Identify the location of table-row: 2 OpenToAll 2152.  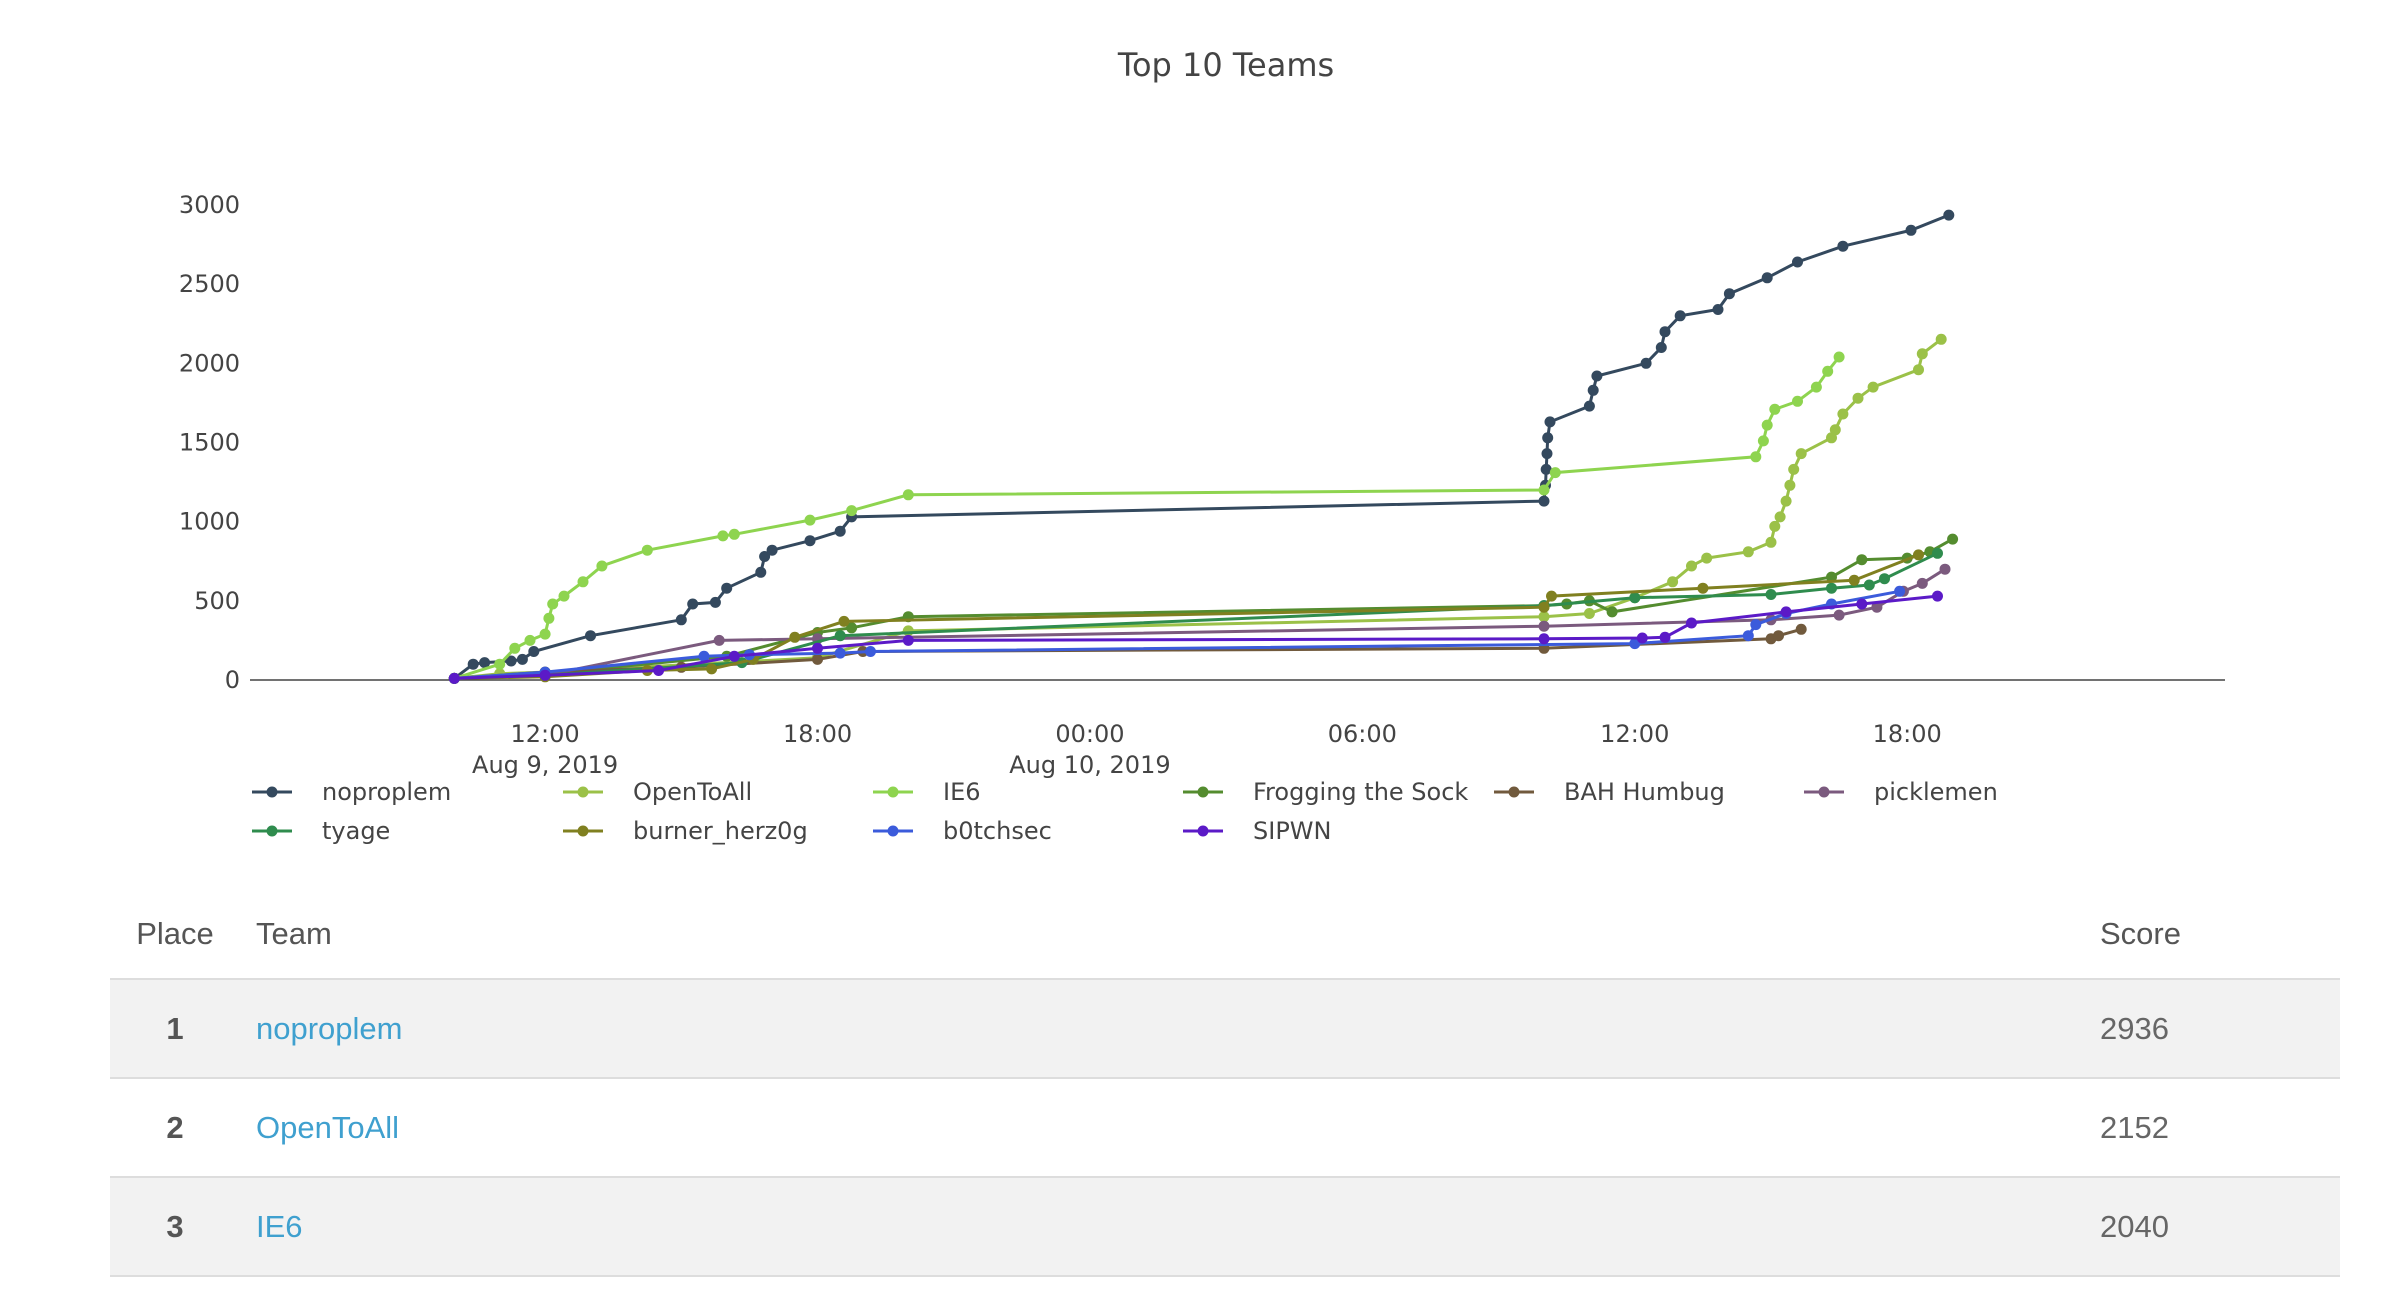
(1225, 1128).